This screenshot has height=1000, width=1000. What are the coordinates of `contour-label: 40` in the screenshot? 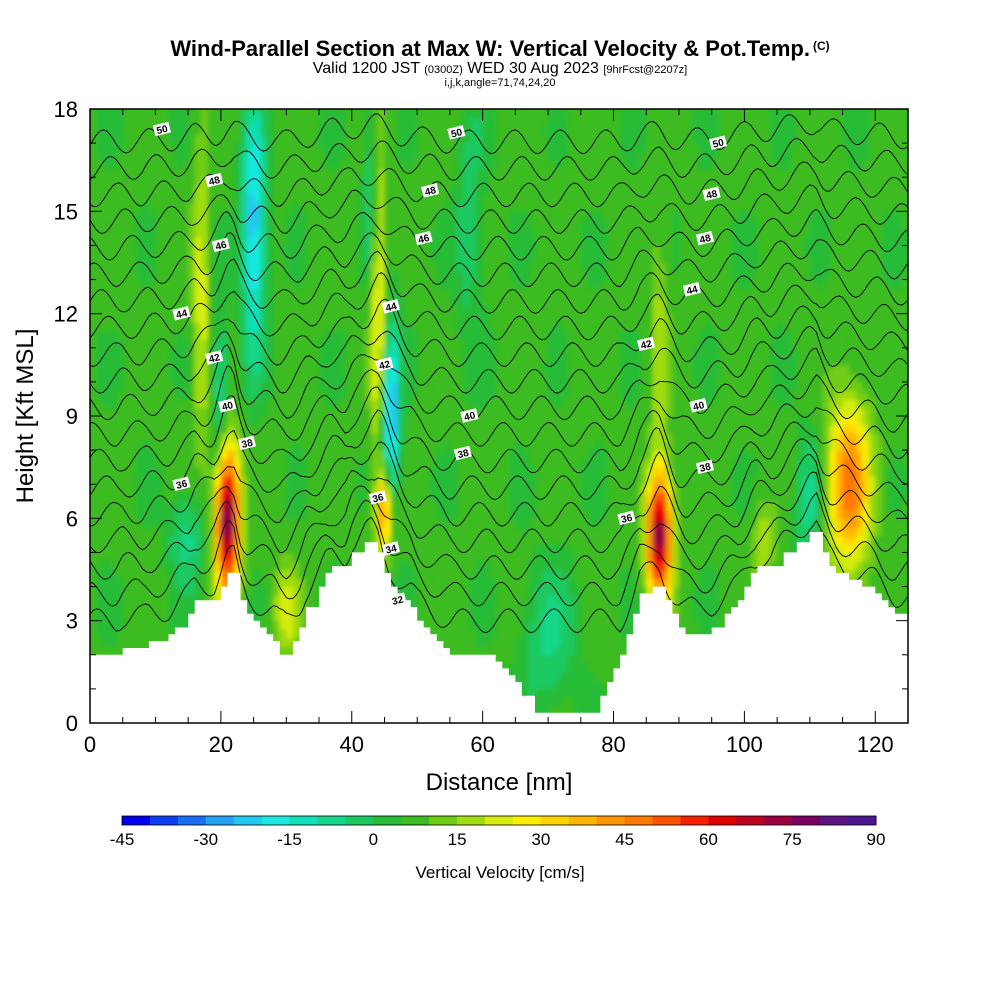 It's located at (227, 405).